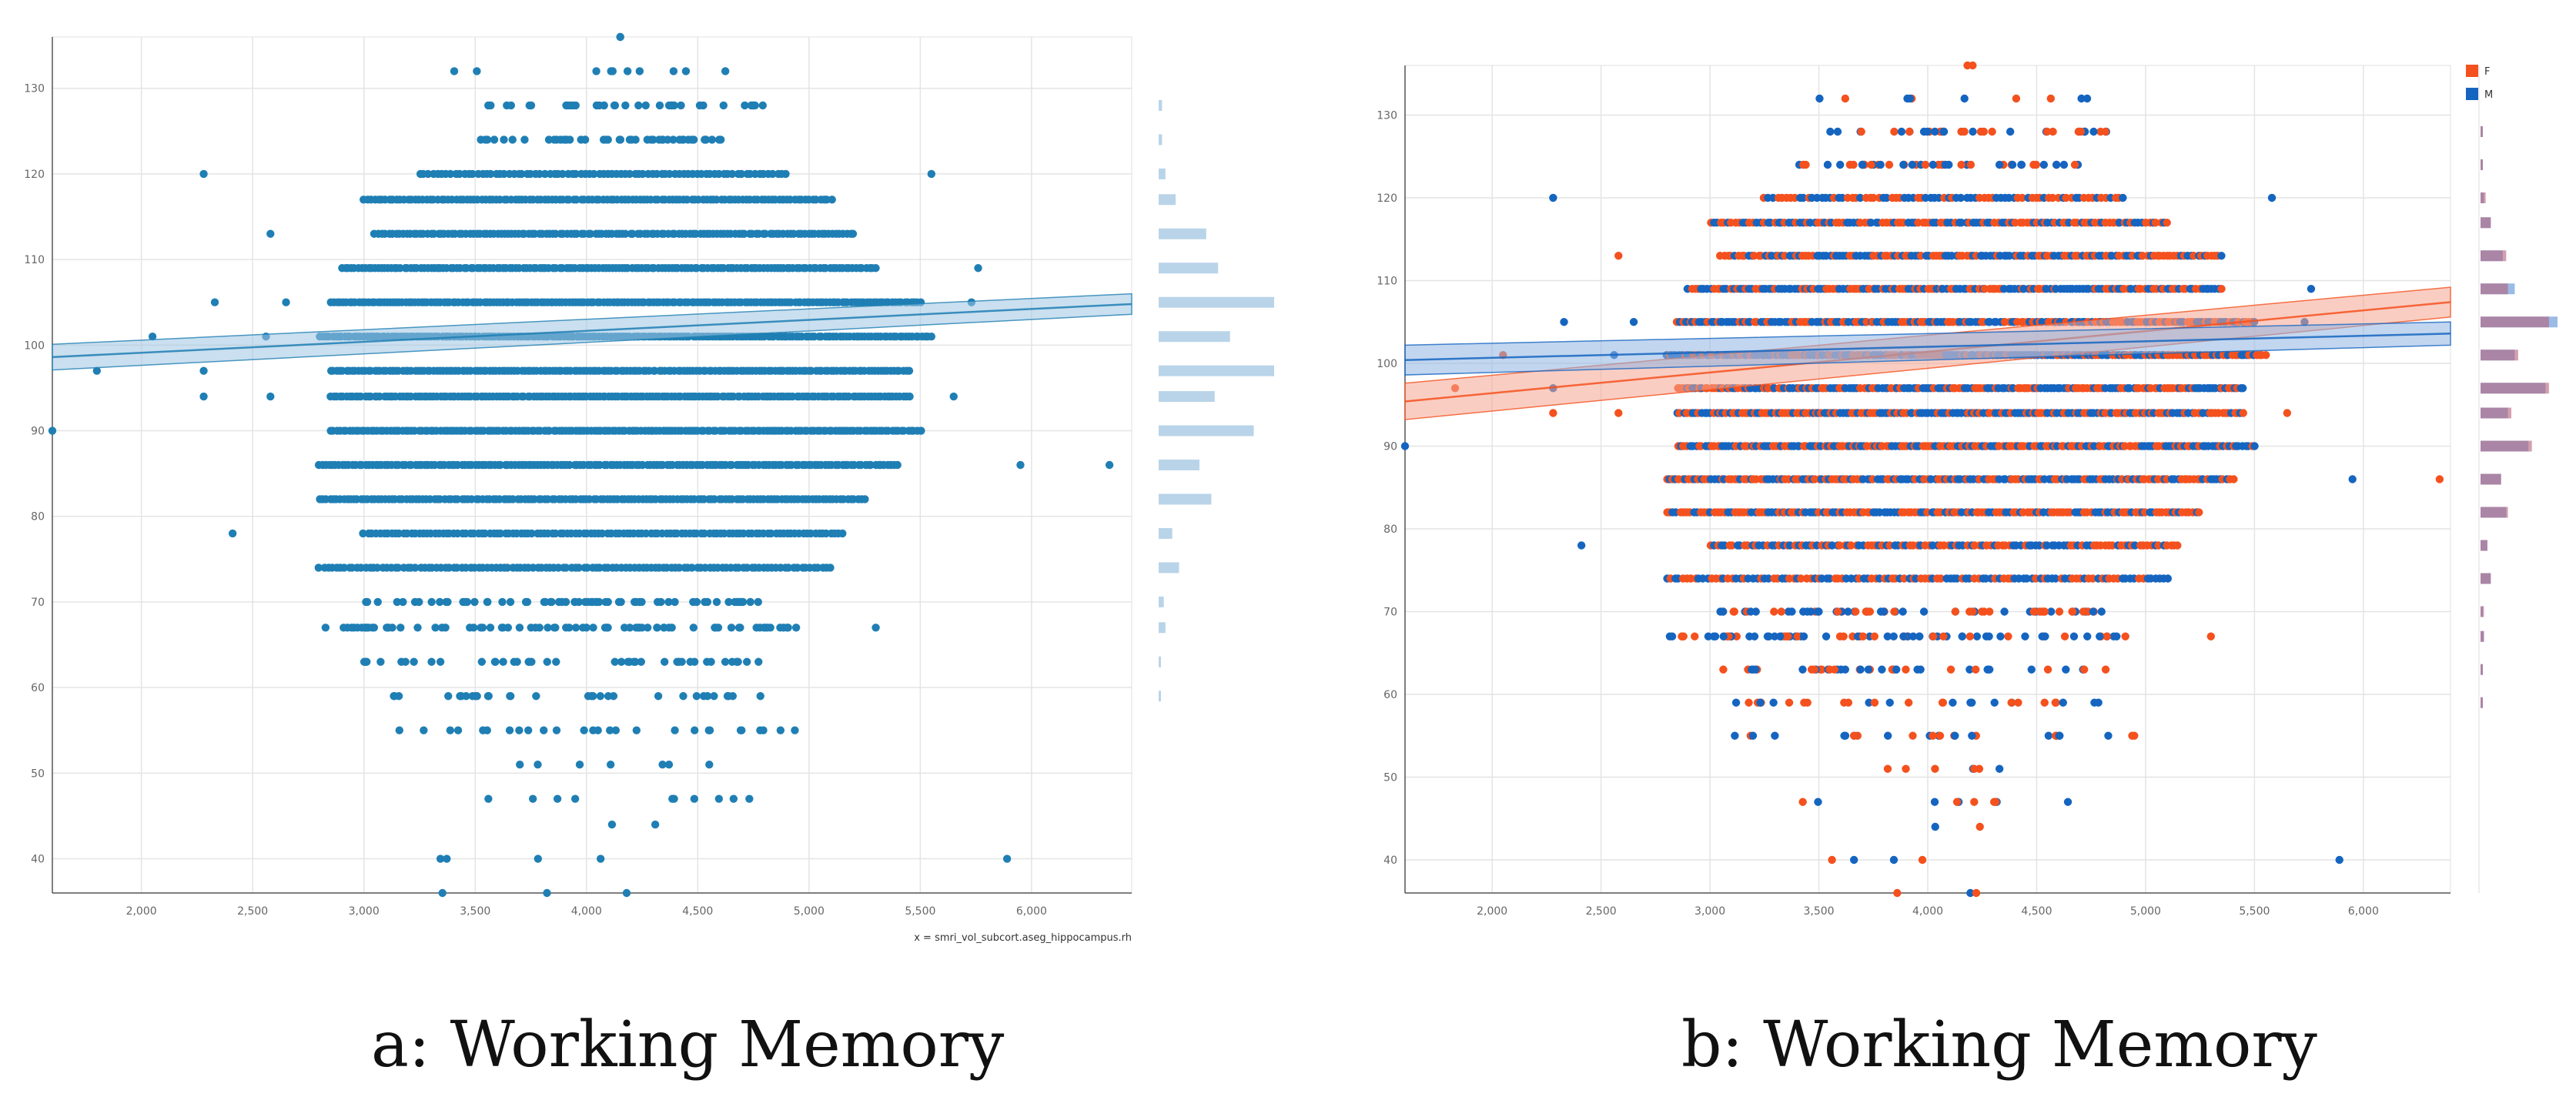 The width and height of the screenshot is (2576, 1107). Describe the element at coordinates (365, 911) in the screenshot. I see `x-tick-label: 3,000` at that location.